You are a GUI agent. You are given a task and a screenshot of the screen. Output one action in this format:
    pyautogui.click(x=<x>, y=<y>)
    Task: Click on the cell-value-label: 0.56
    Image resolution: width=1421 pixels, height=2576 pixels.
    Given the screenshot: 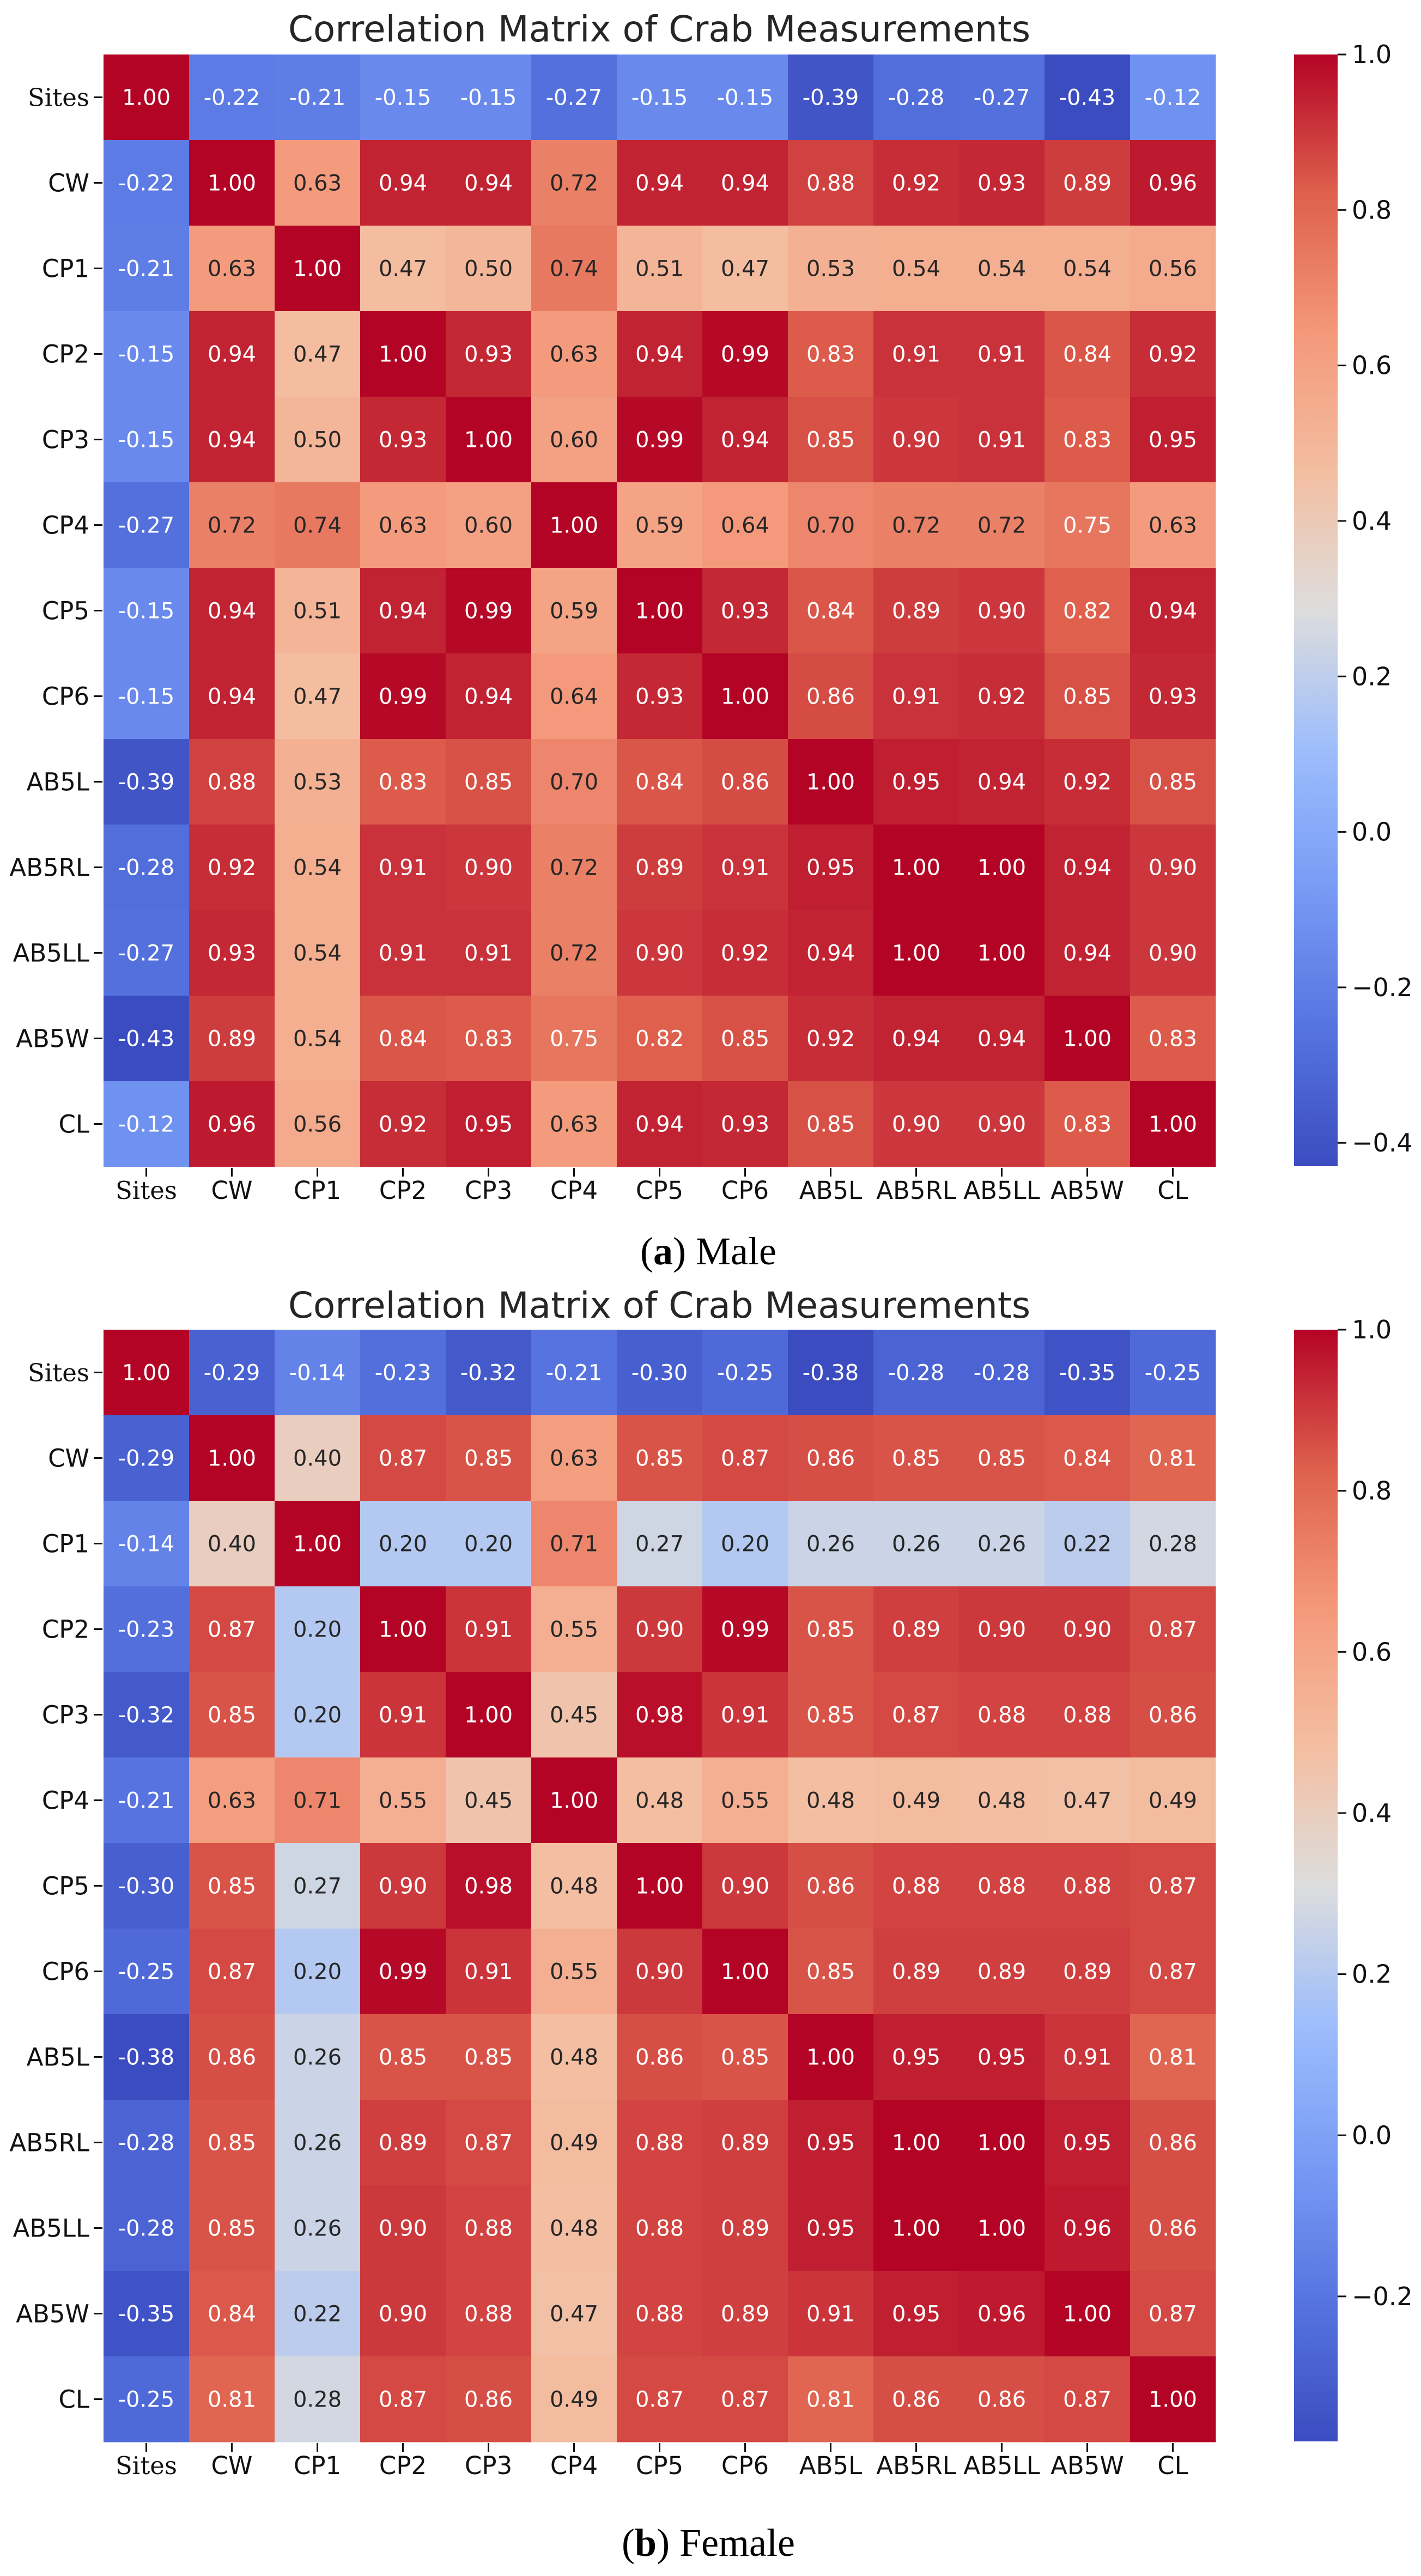 What is the action you would take?
    pyautogui.click(x=318, y=1125)
    